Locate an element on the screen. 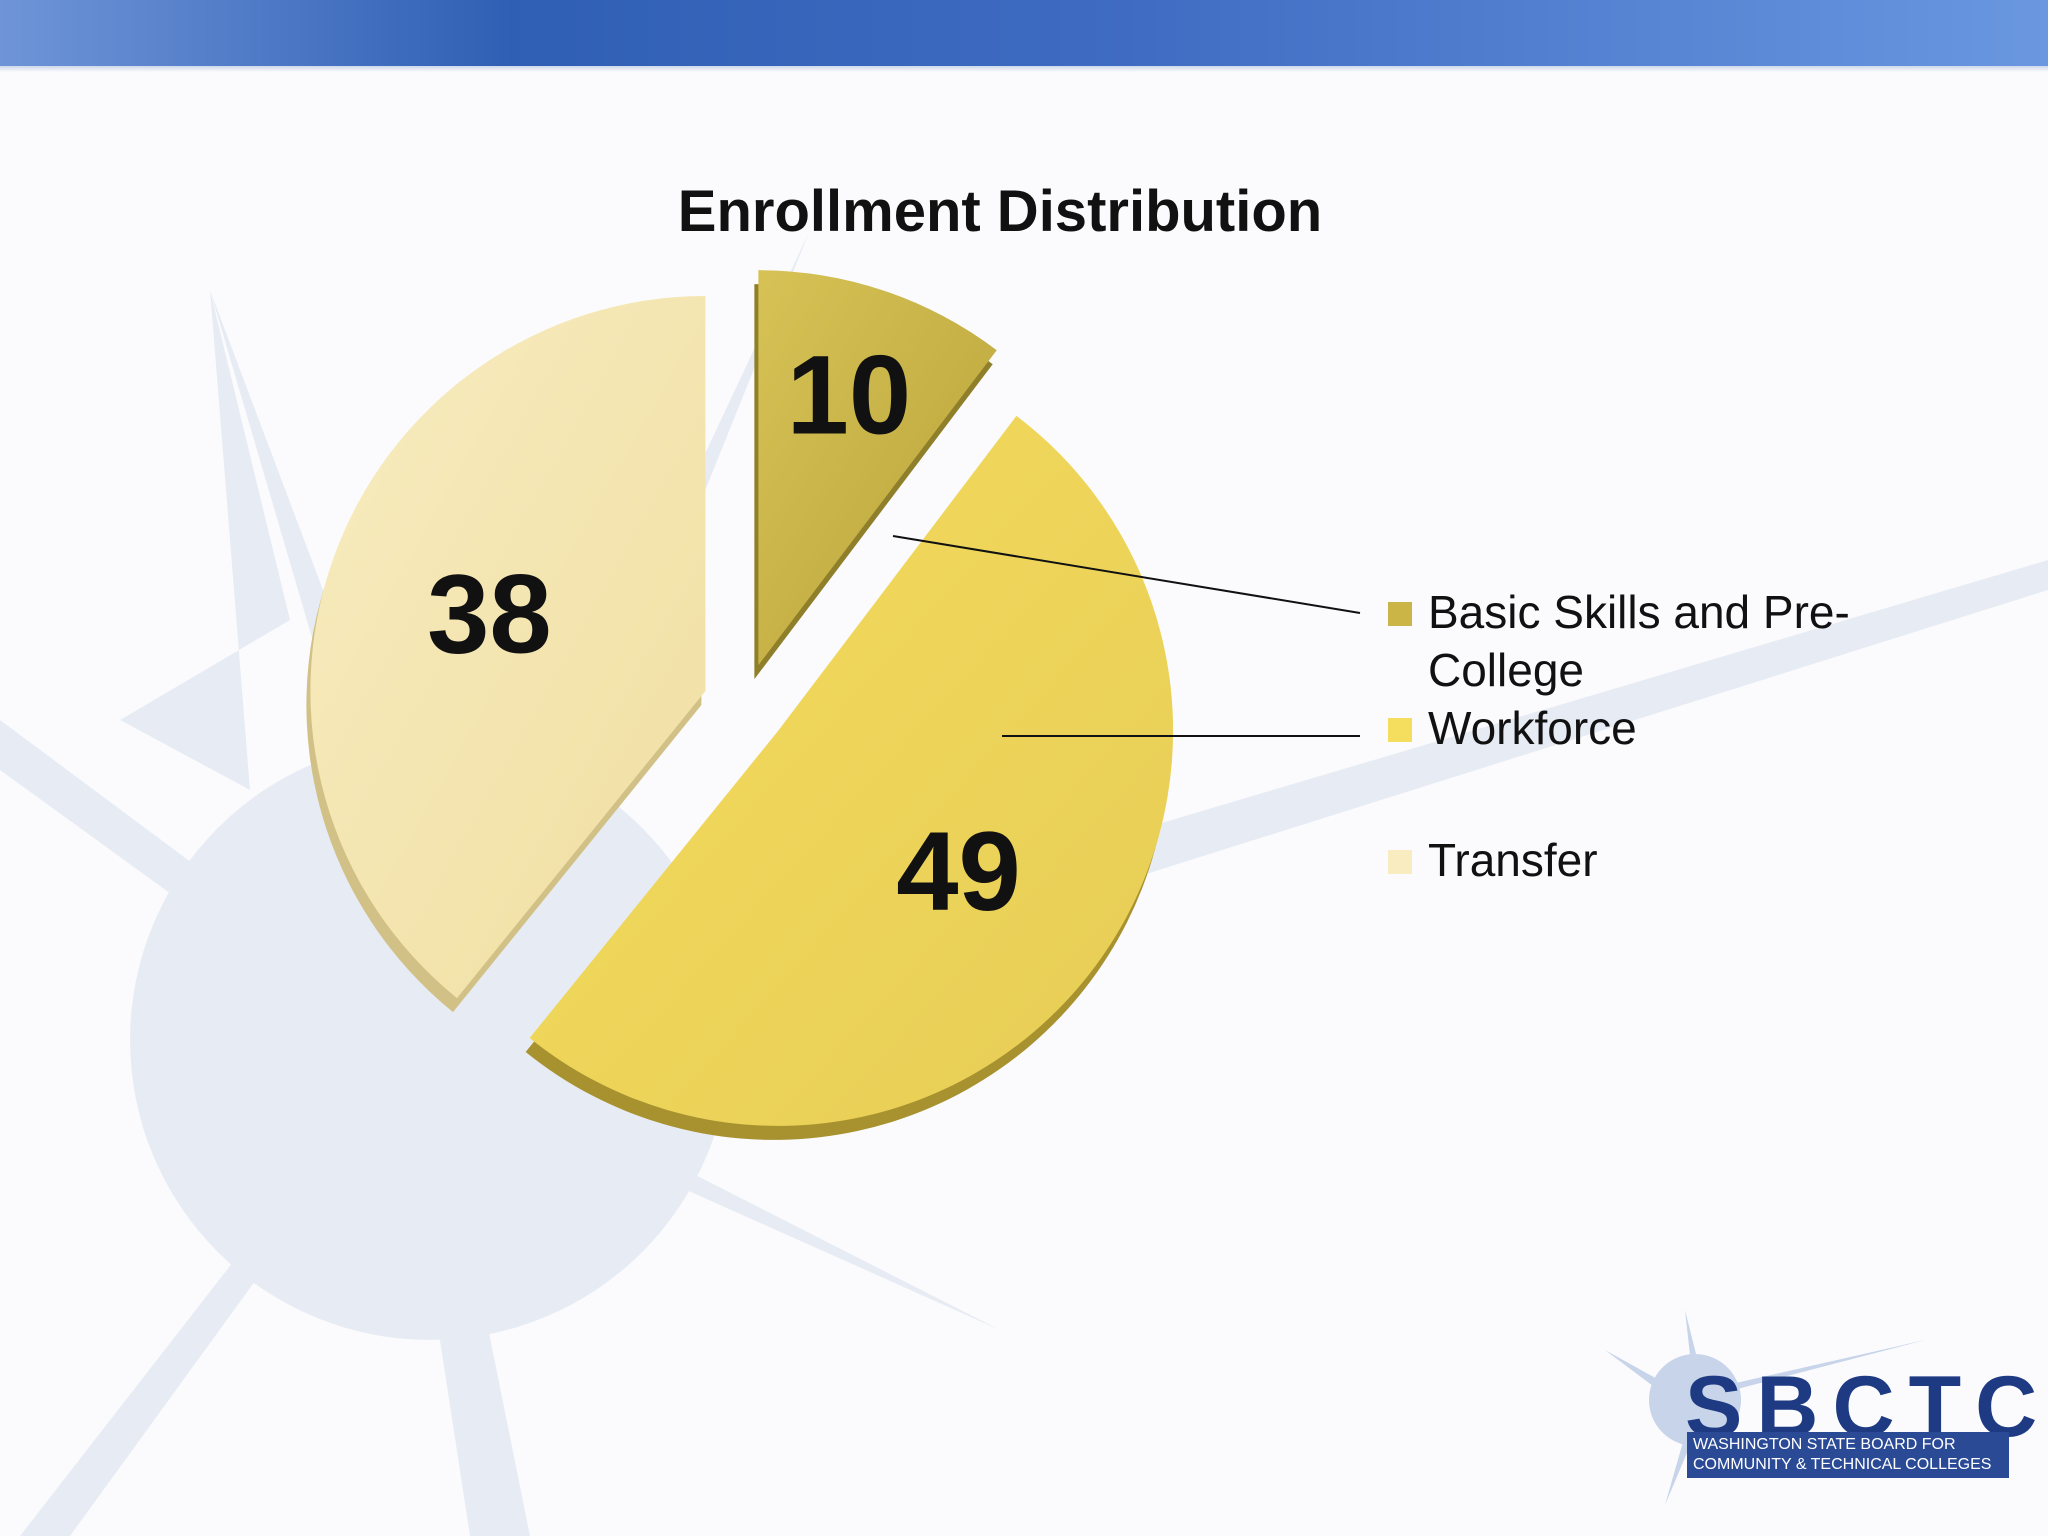 The height and width of the screenshot is (1536, 2048). leader-line is located at coordinates (1126, 574).